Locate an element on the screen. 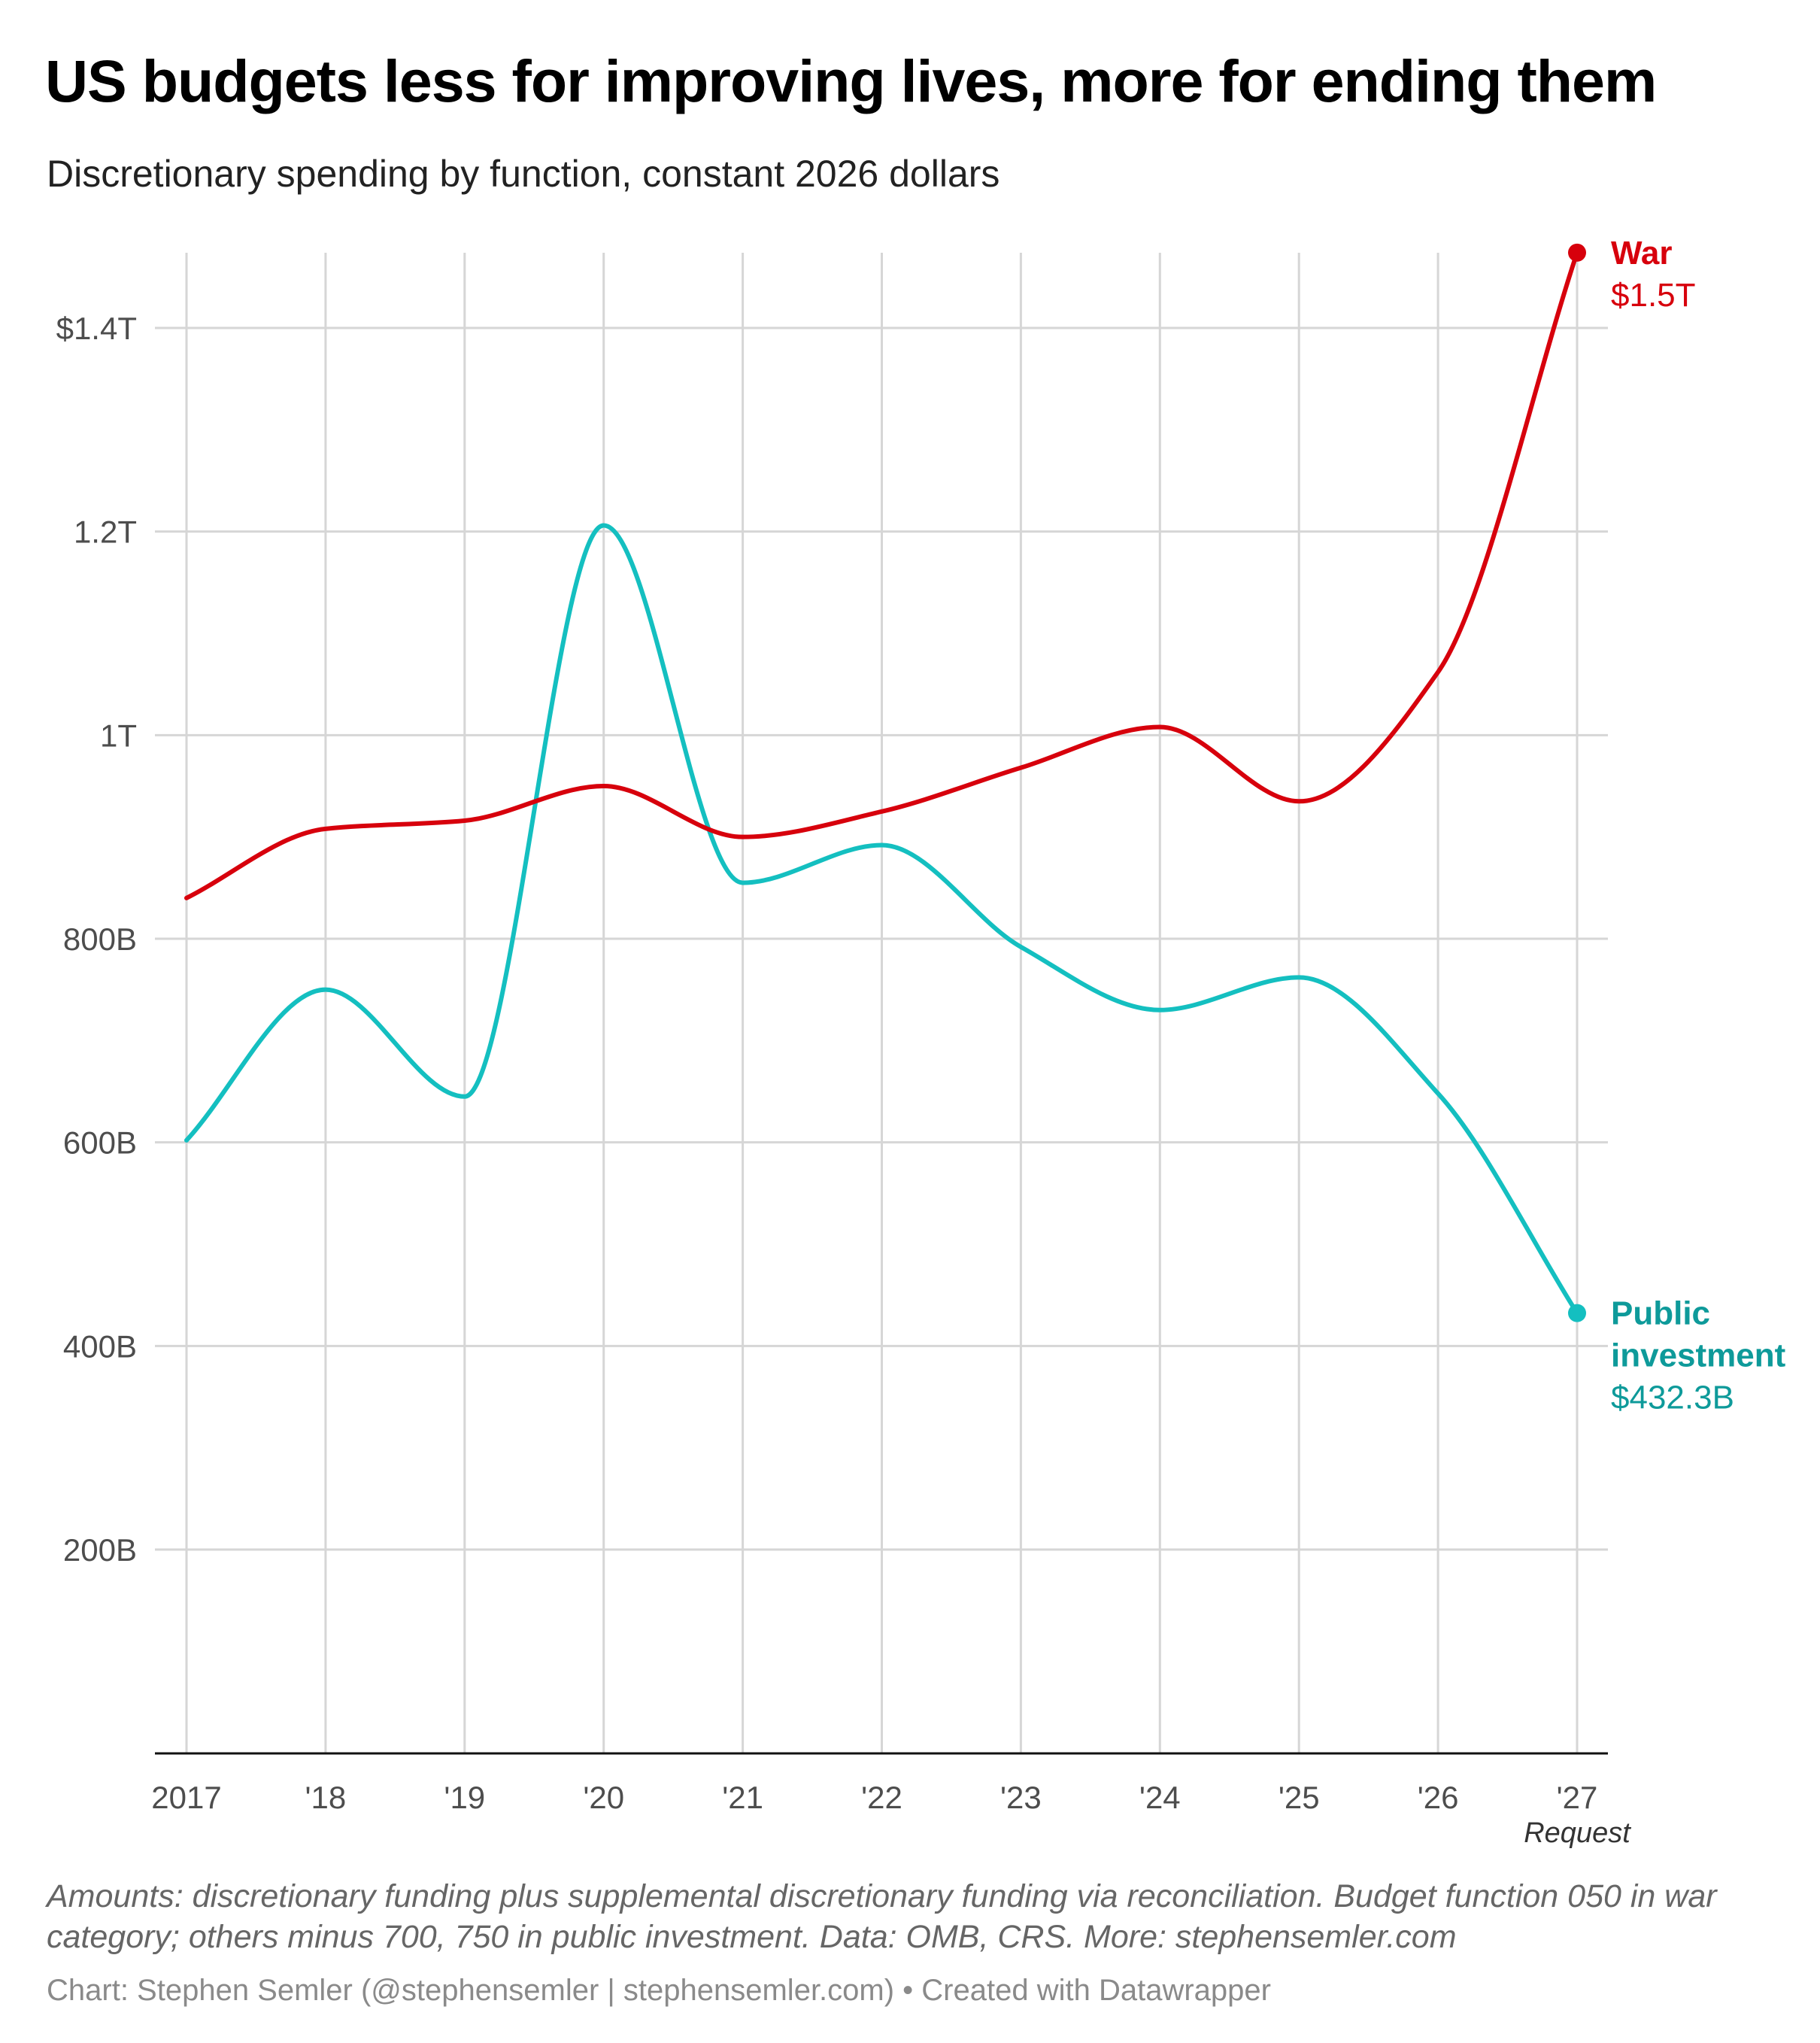 The width and height of the screenshot is (1820, 2043). y-axis-tick-labels: 200B 400B 600B 800B 1T 1.2T $1.4T is located at coordinates (96, 939).